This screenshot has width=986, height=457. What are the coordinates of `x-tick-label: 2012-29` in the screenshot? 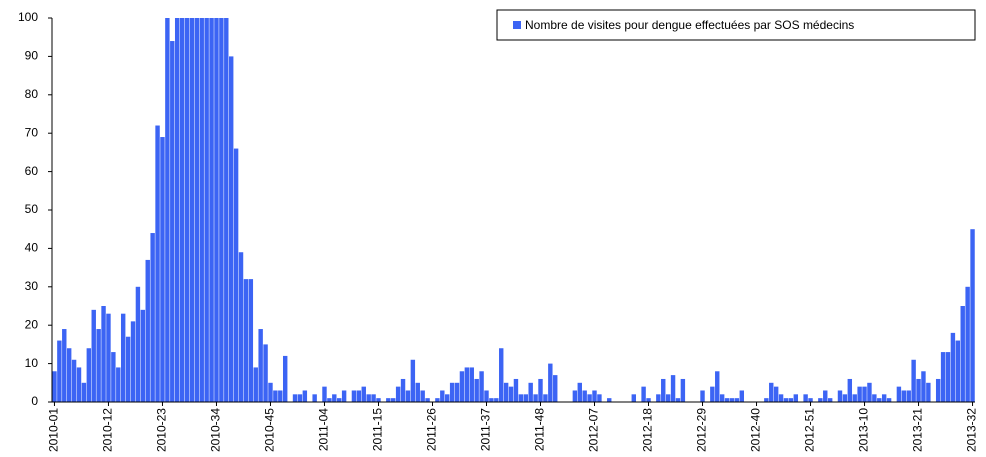 It's located at (702, 430).